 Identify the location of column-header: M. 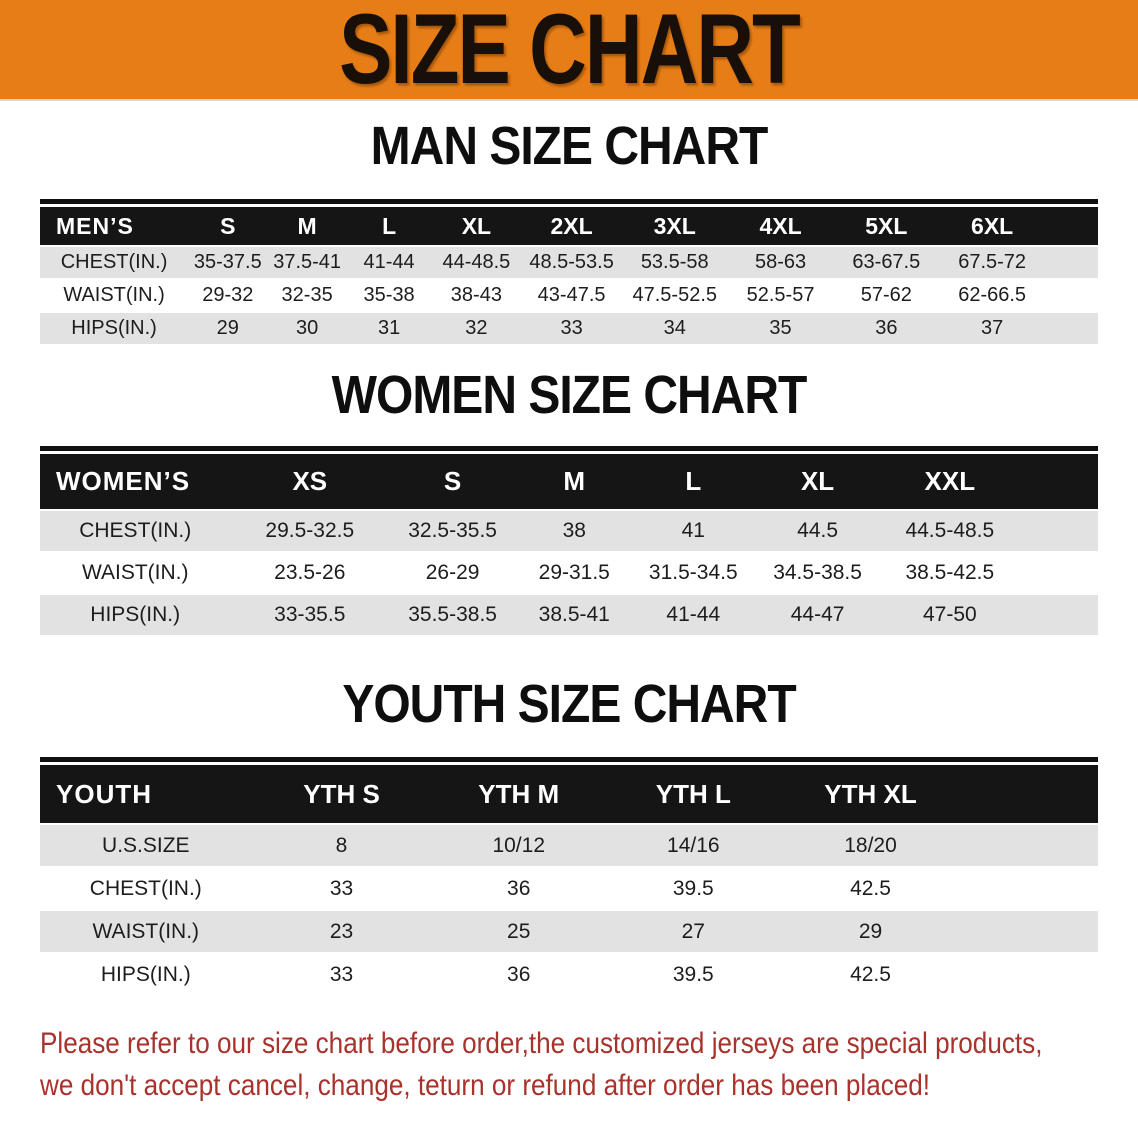
(574, 482).